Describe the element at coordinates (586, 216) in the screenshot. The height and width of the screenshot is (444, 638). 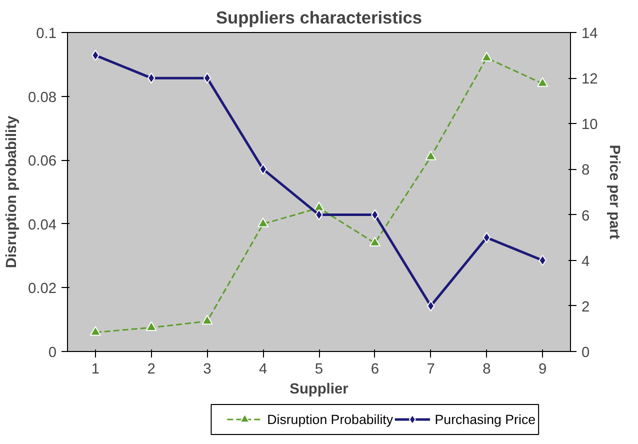
I see `y2-tick-label: 6` at that location.